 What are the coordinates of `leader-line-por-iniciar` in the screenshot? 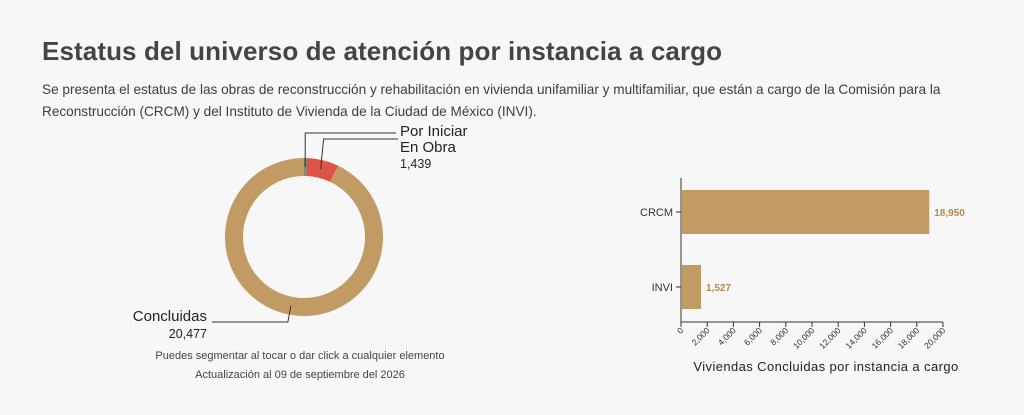 It's located at (350, 150).